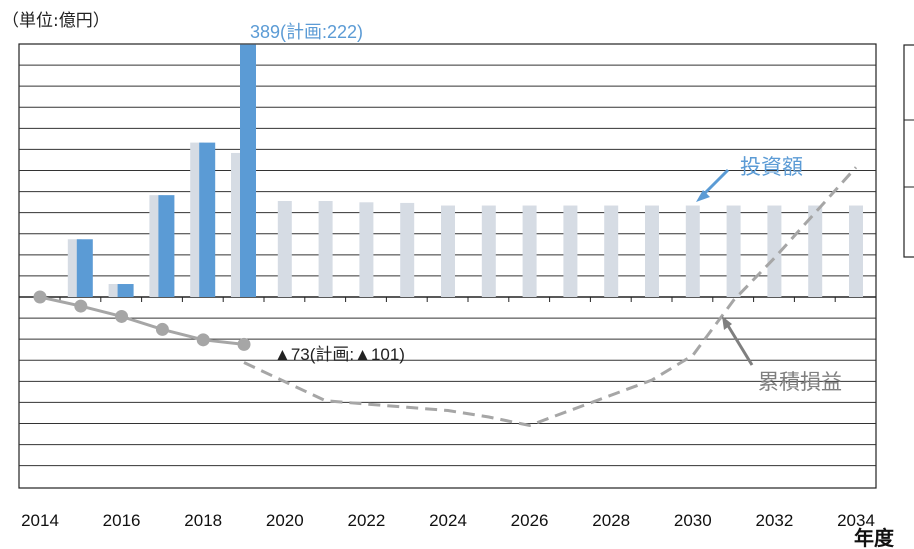  Describe the element at coordinates (800, 382) in the screenshot. I see `cumulative-series-label: 累積損益` at that location.